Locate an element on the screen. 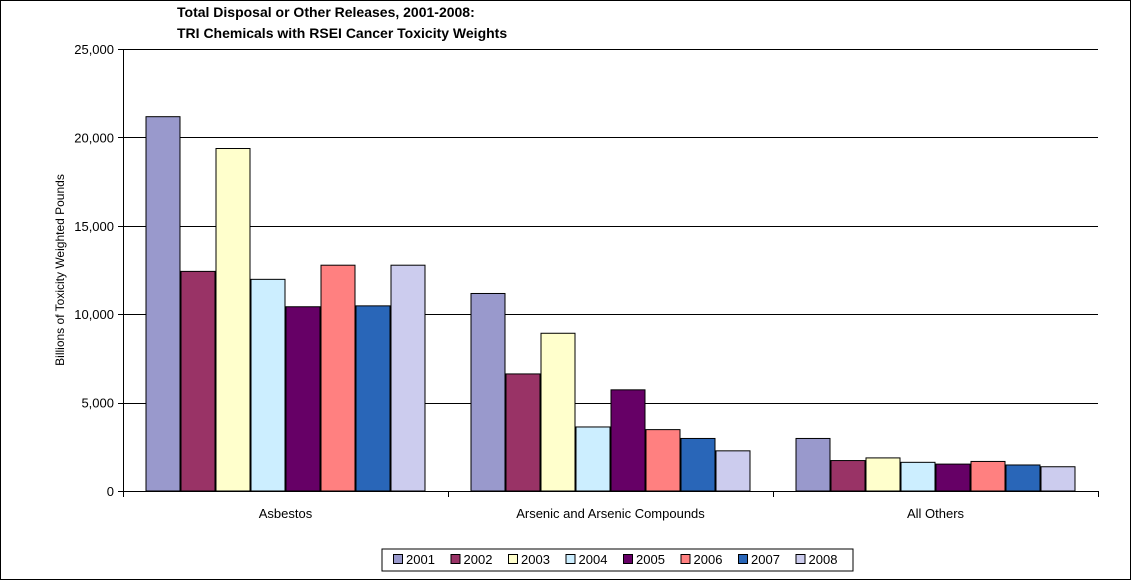 This screenshot has height=585, width=1131. category-label-1: Arsenic and Arsenic Compounds is located at coordinates (610, 513).